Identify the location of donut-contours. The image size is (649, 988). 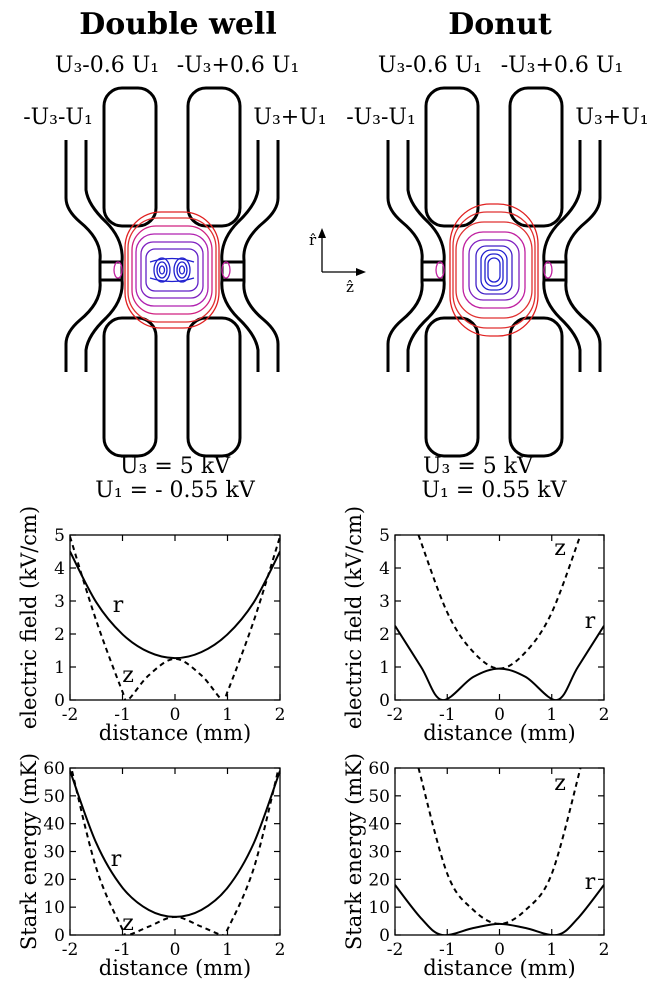
(494, 270).